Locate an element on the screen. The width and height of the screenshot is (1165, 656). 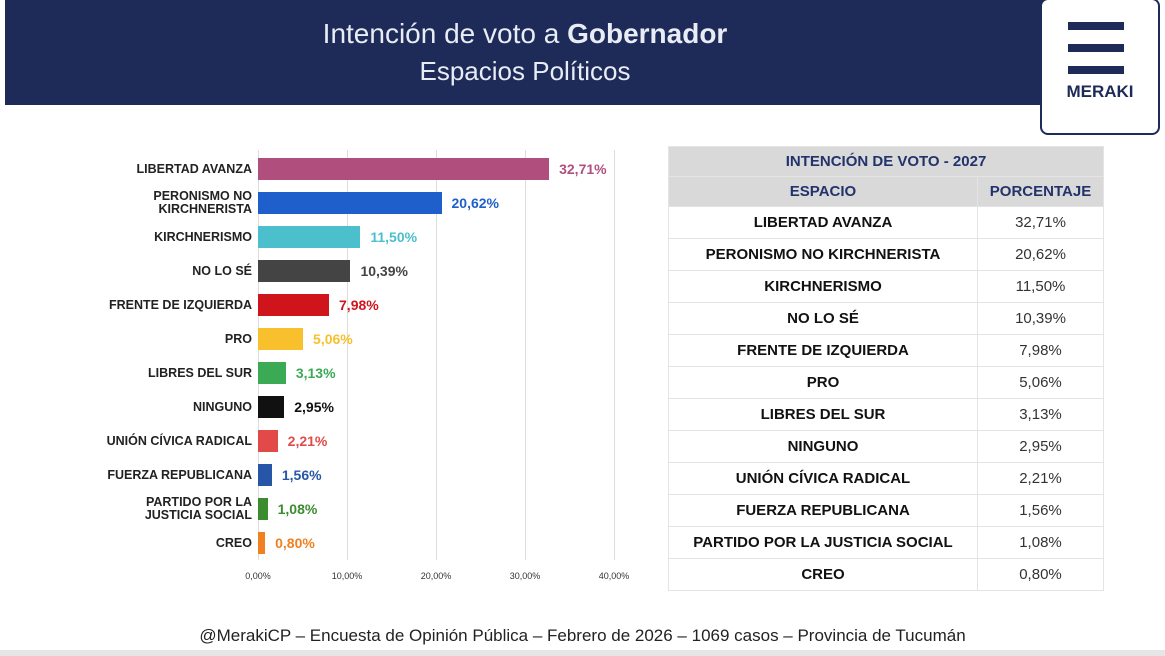
value-label: 2,21% is located at coordinates (307, 441).